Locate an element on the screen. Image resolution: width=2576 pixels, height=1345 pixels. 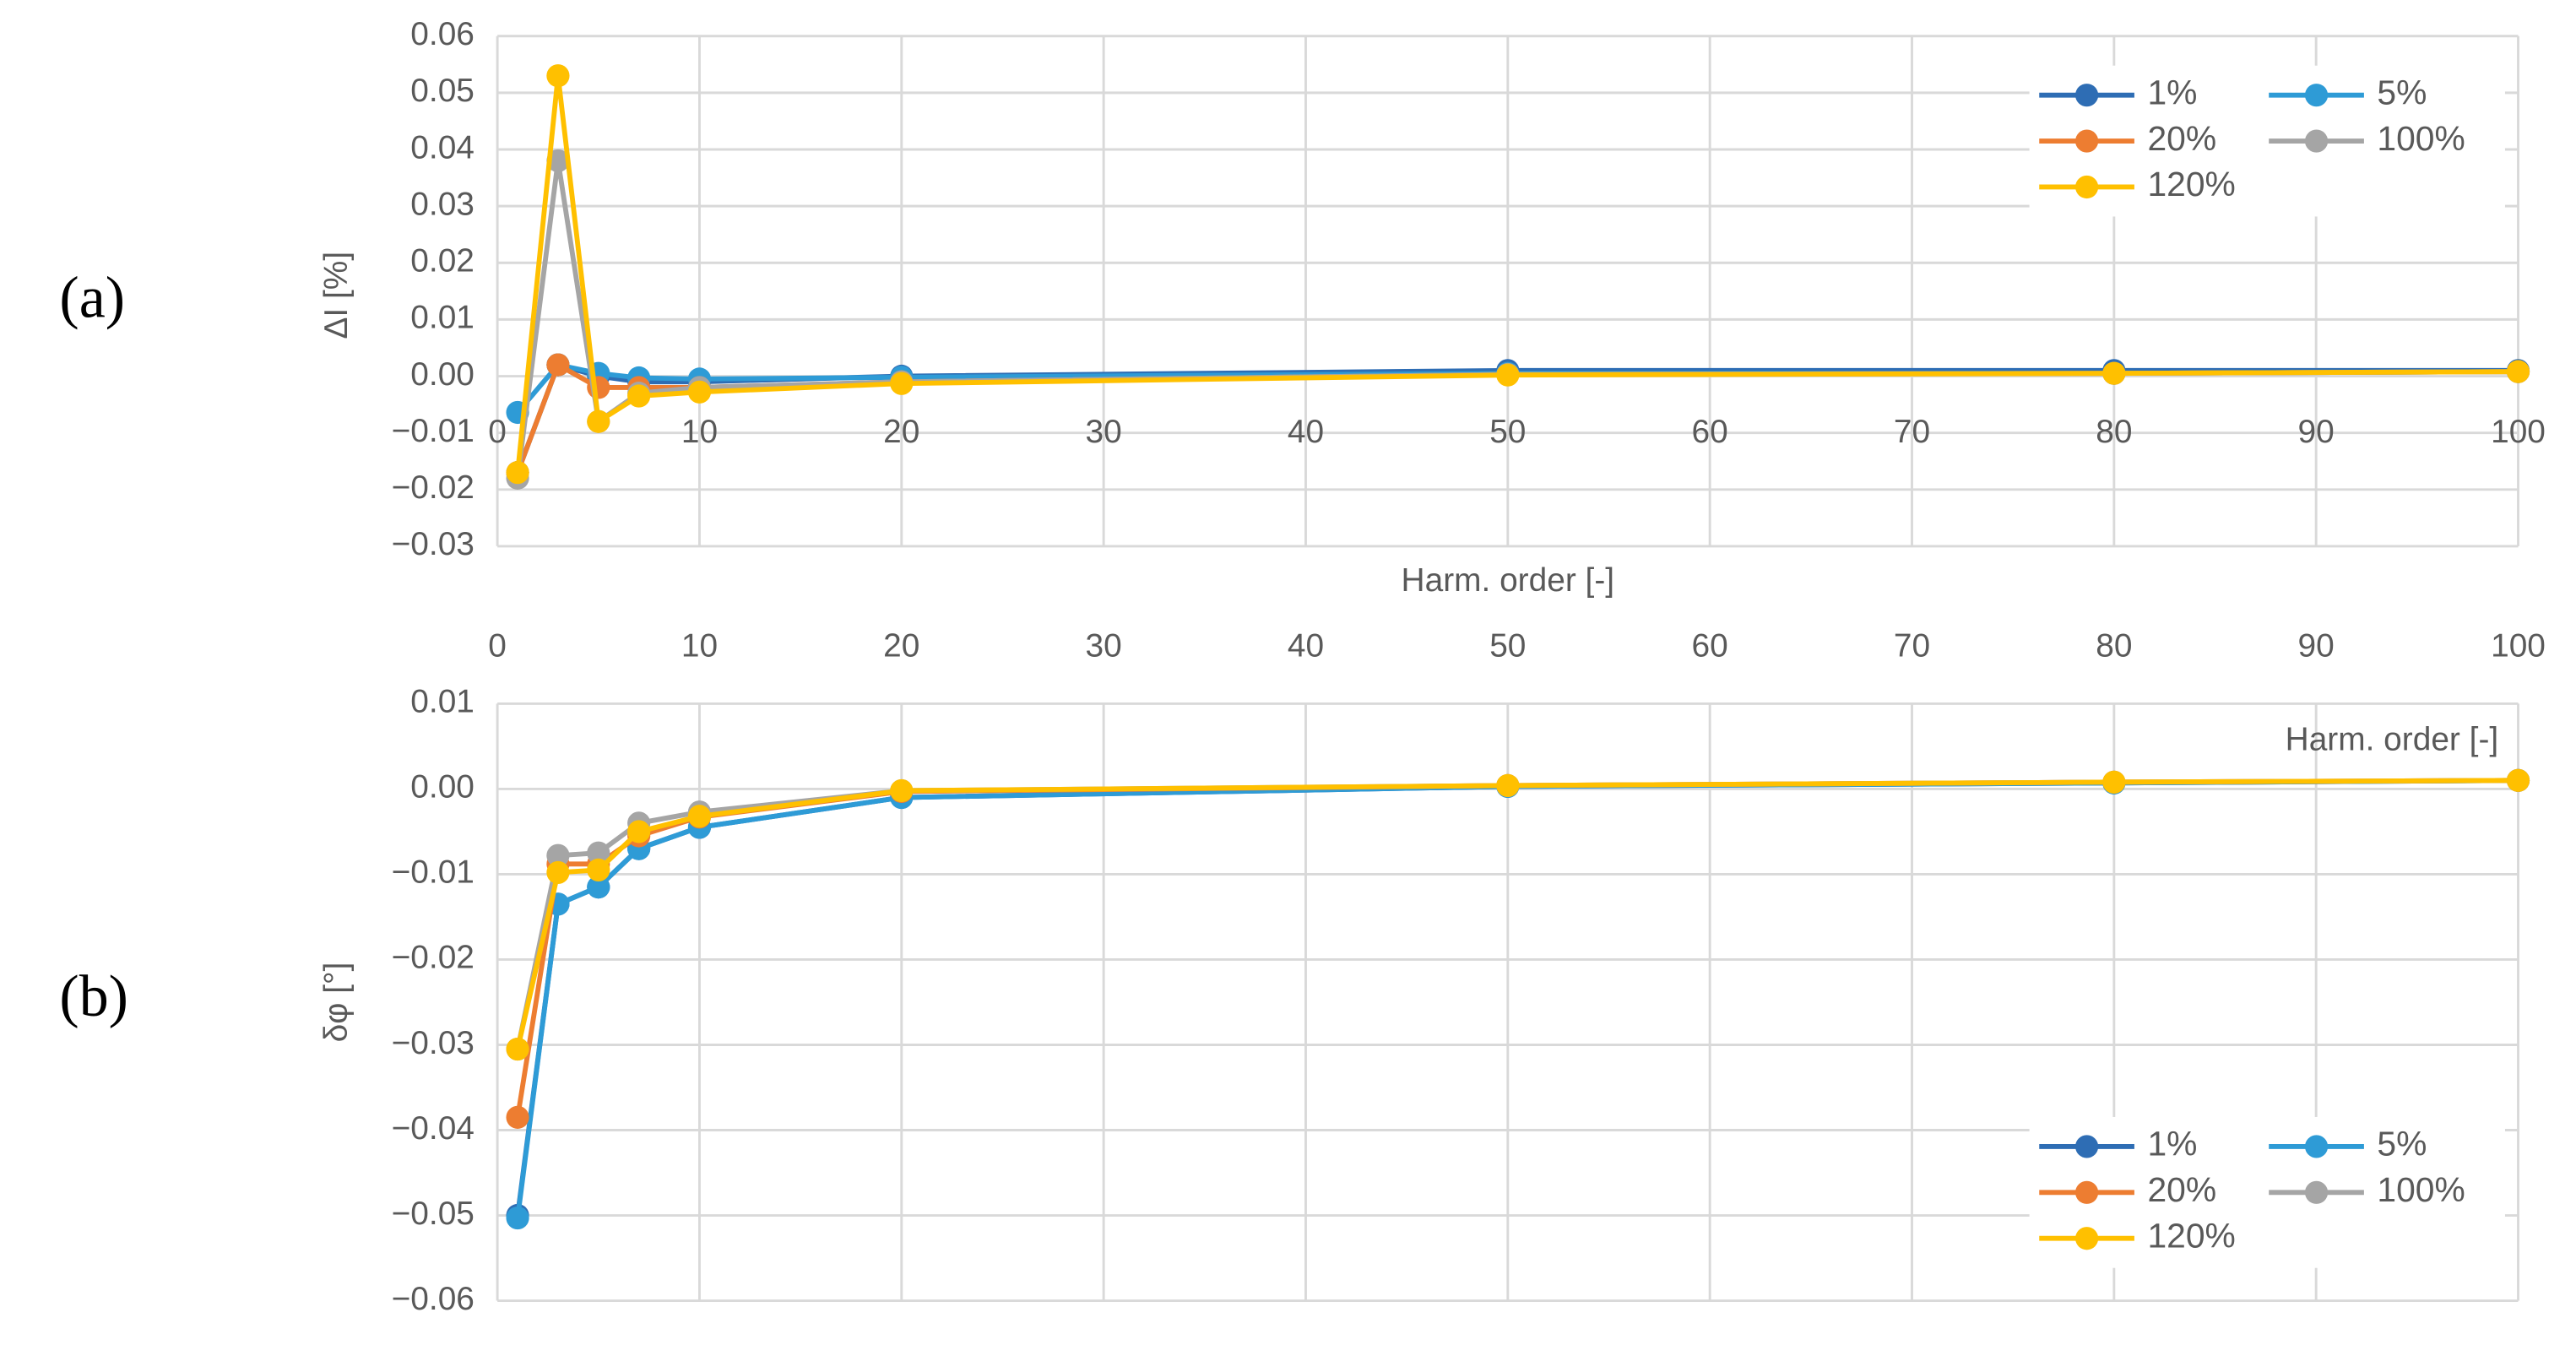
panel-label: (a) is located at coordinates (92, 298).